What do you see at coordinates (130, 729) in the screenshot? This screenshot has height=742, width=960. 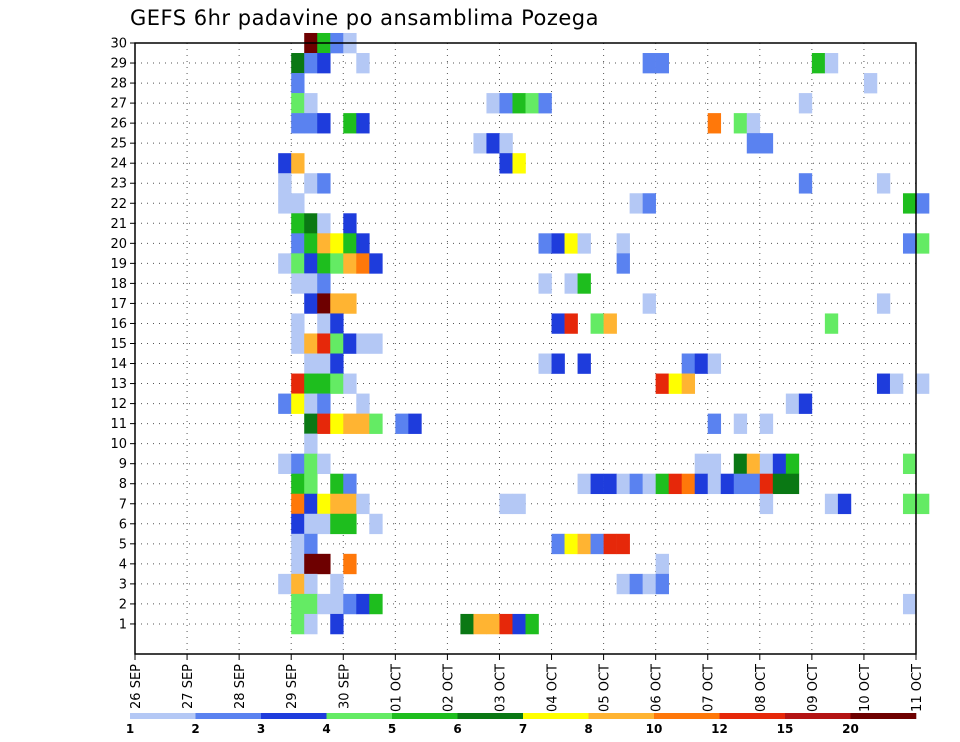 I see `legend-label: 1` at bounding box center [130, 729].